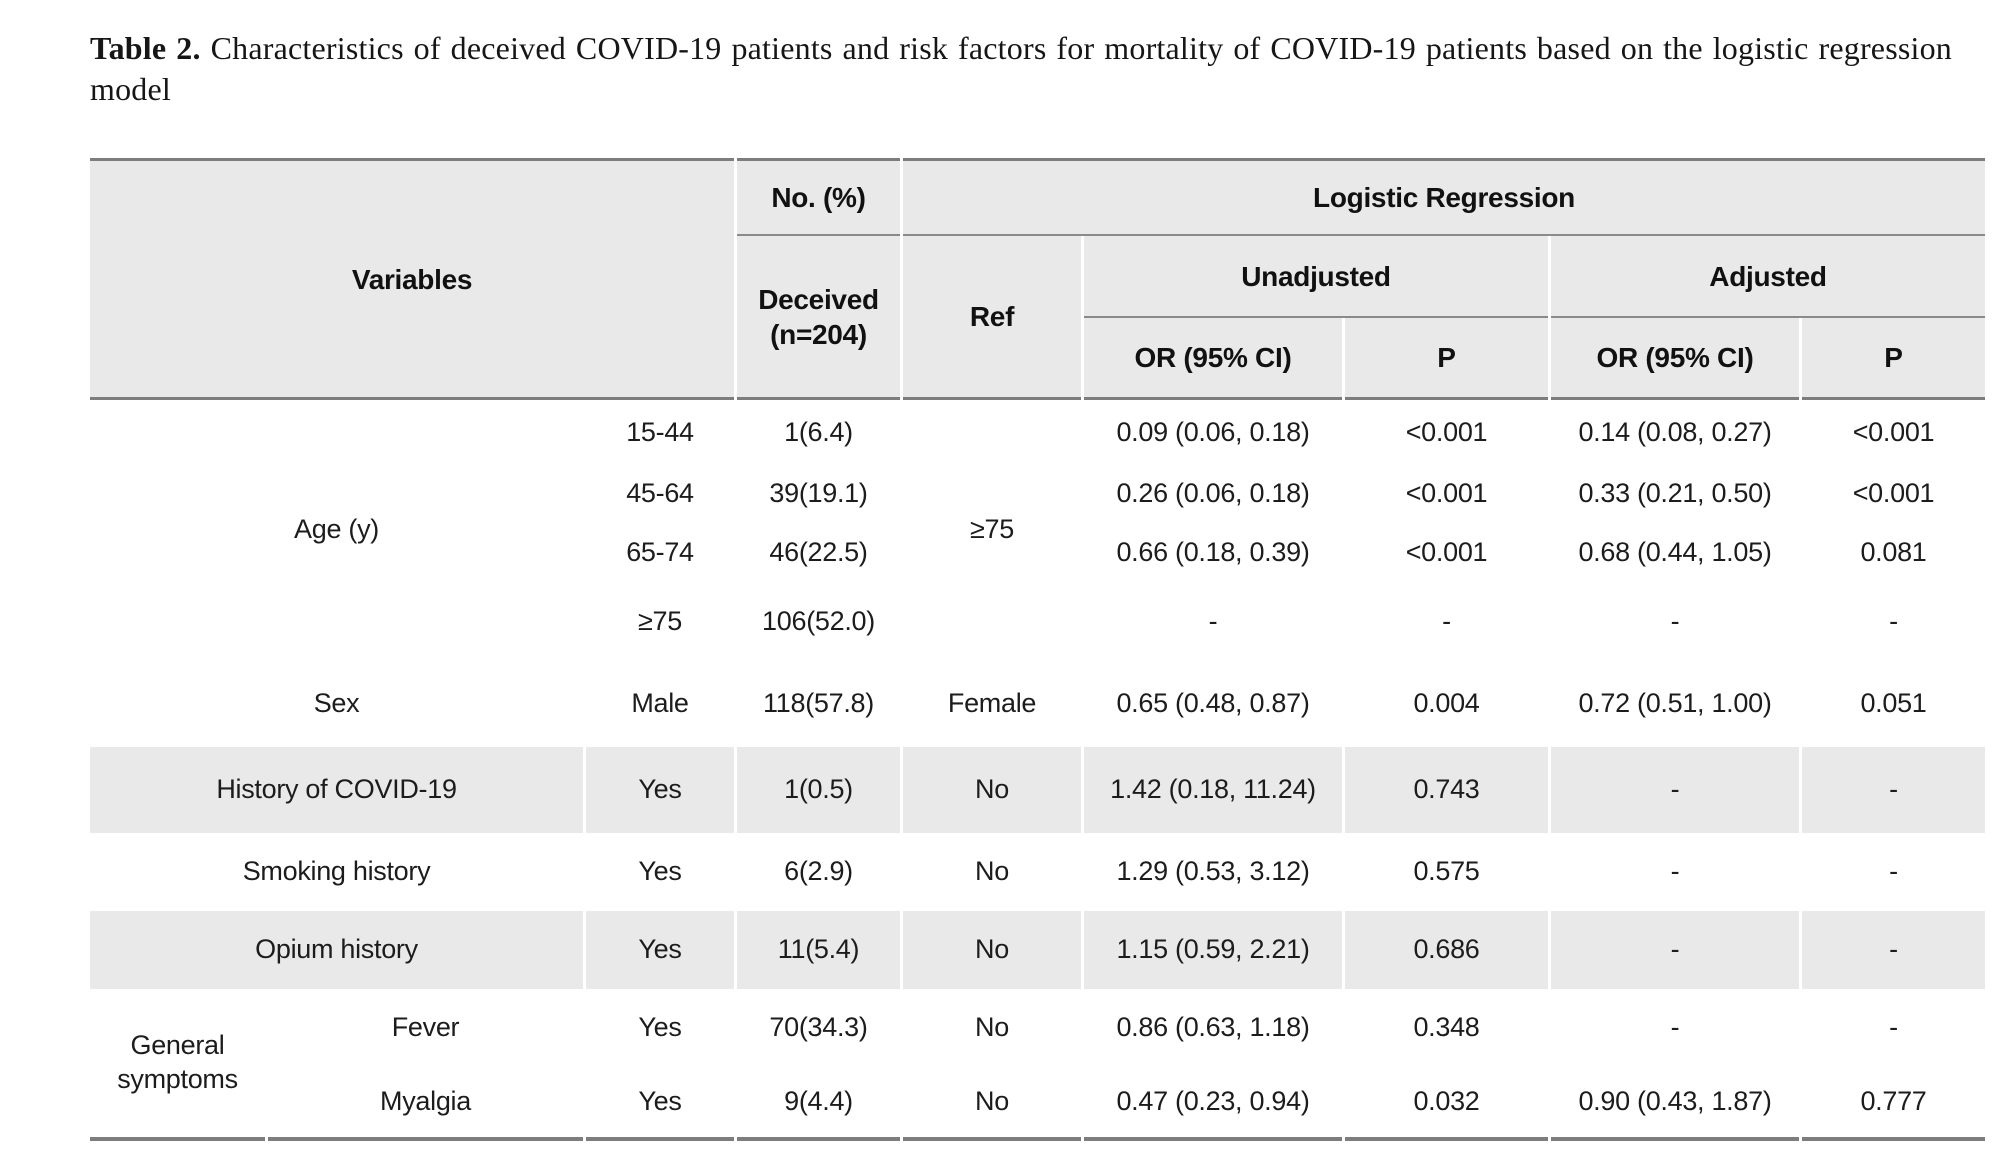  What do you see at coordinates (660, 493) in the screenshot?
I see `cell-category: 45-64` at bounding box center [660, 493].